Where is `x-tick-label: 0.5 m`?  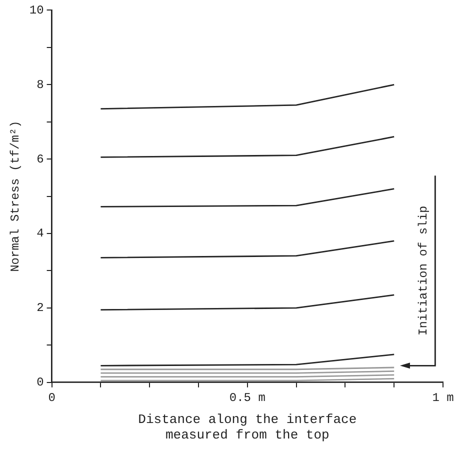 x-tick-label: 0.5 m is located at coordinates (247, 397).